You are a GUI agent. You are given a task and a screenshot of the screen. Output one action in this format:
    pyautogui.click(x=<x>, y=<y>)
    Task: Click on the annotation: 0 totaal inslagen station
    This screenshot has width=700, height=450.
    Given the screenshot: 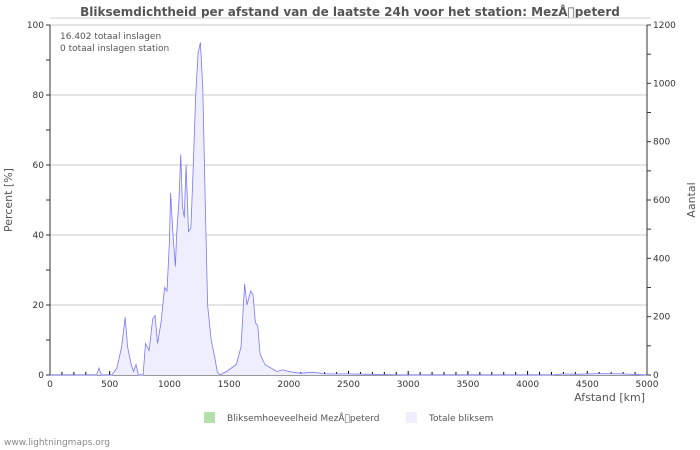 What is the action you would take?
    pyautogui.click(x=114, y=49)
    